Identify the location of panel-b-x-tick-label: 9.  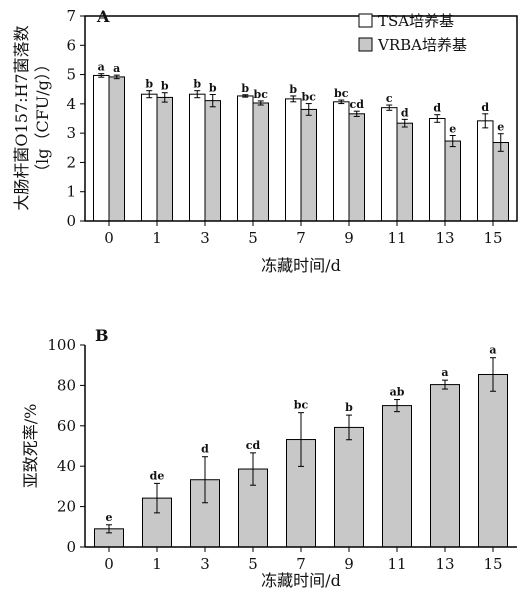
(349, 564).